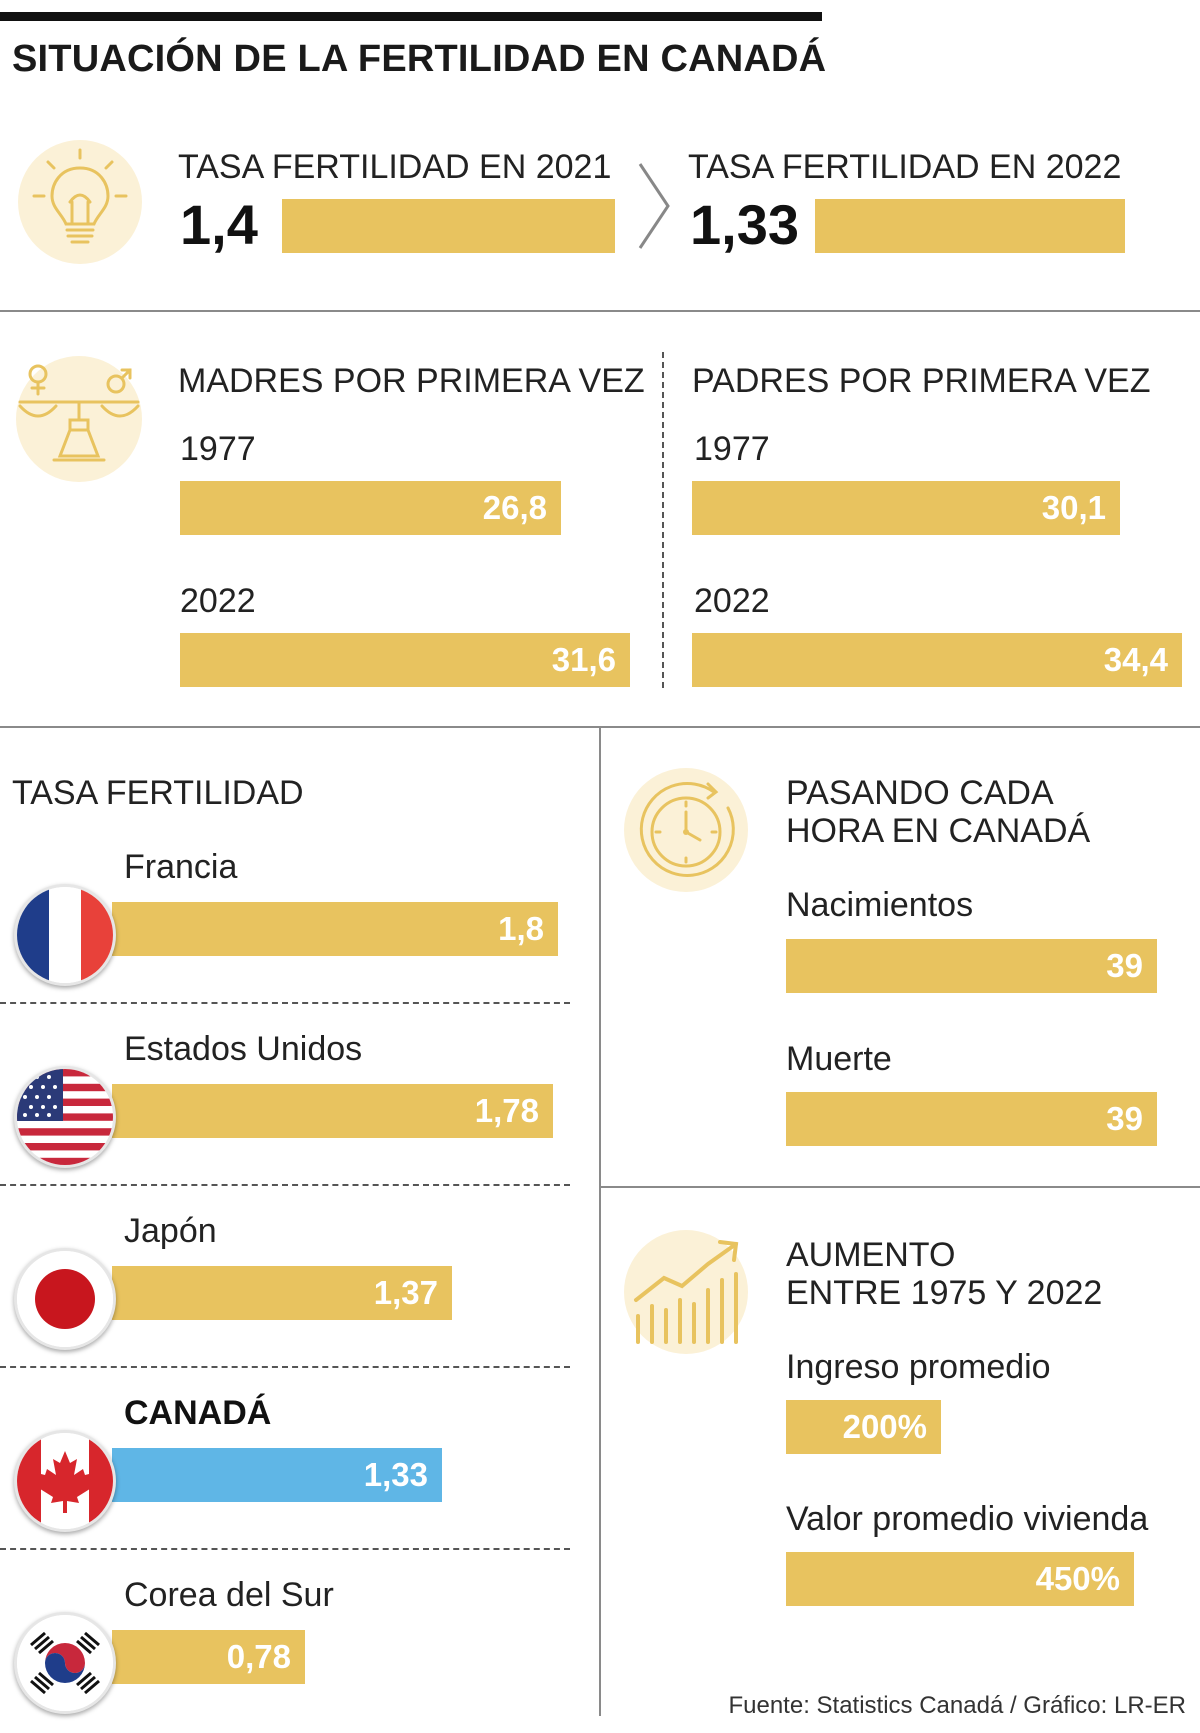 The height and width of the screenshot is (1733, 1200). Describe the element at coordinates (208, 1657) in the screenshot. I see `country-bar-corea-del-sur: 0,78` at that location.